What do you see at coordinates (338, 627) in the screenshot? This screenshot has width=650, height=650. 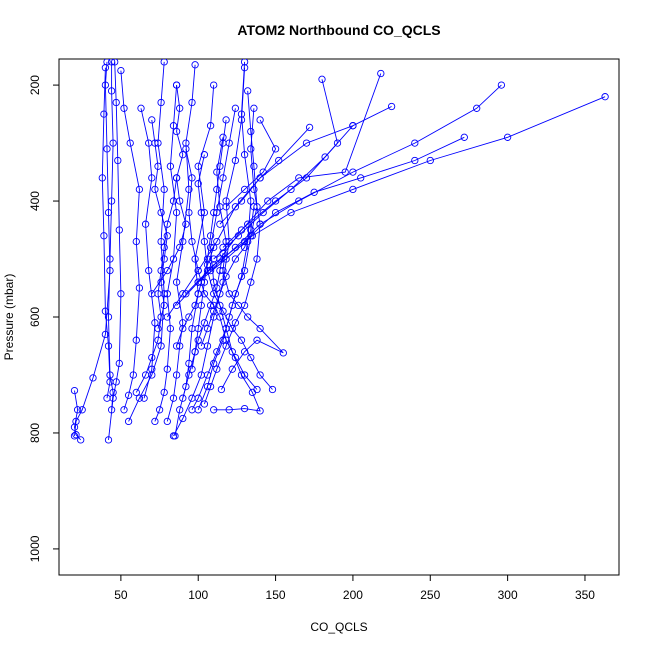 I see `x-axis-title: CO_QCLS` at bounding box center [338, 627].